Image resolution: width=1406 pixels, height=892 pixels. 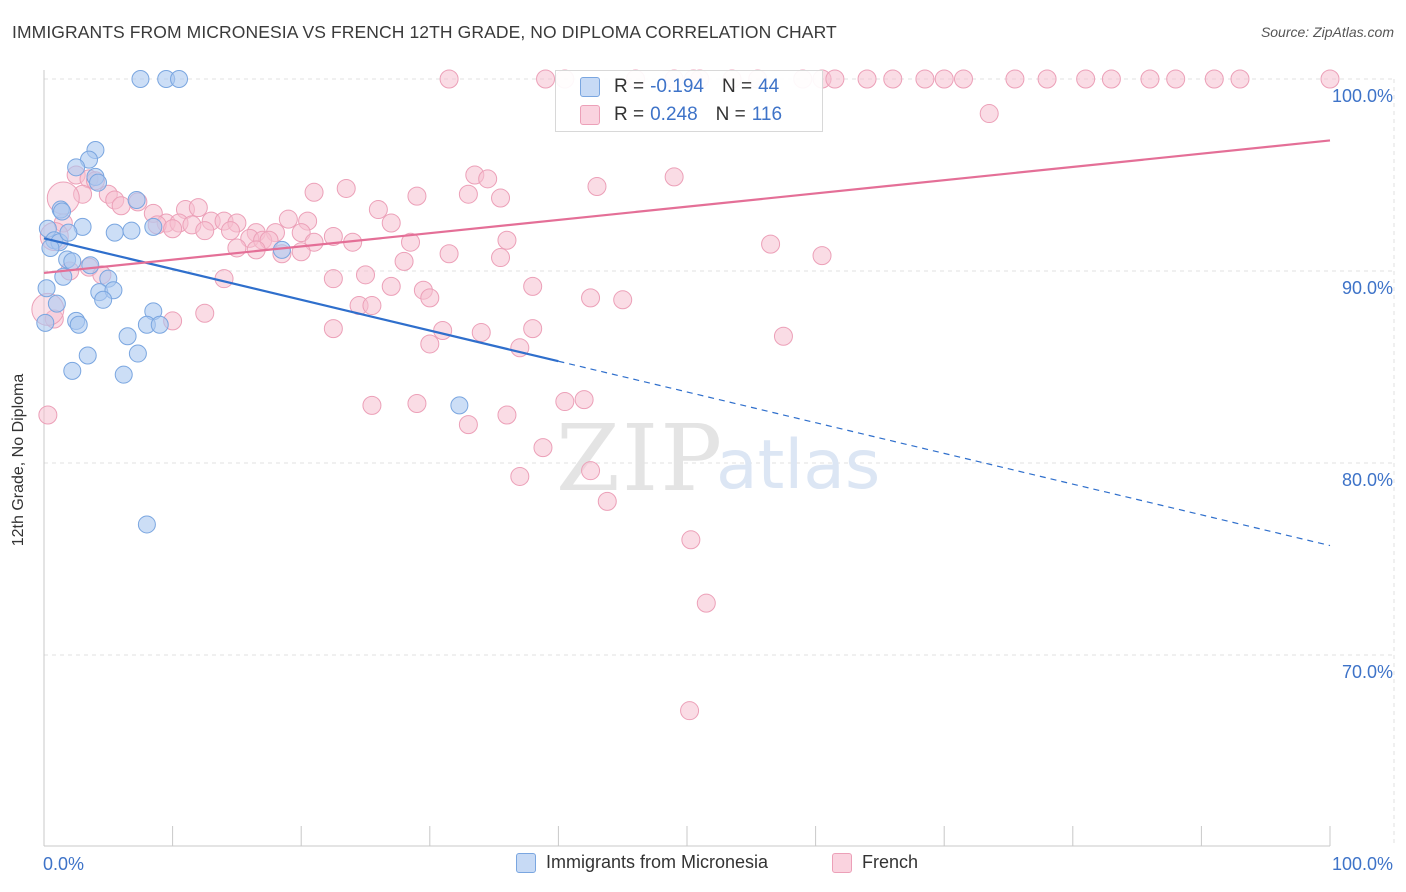 I want to click on series-swatch-pink, so click(x=842, y=862).